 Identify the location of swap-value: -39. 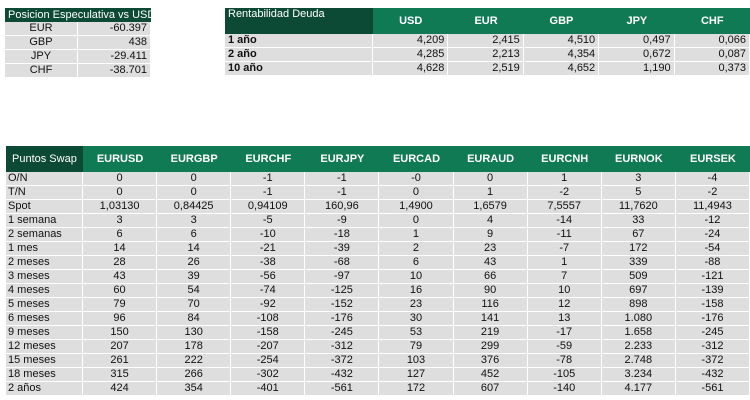
(342, 249).